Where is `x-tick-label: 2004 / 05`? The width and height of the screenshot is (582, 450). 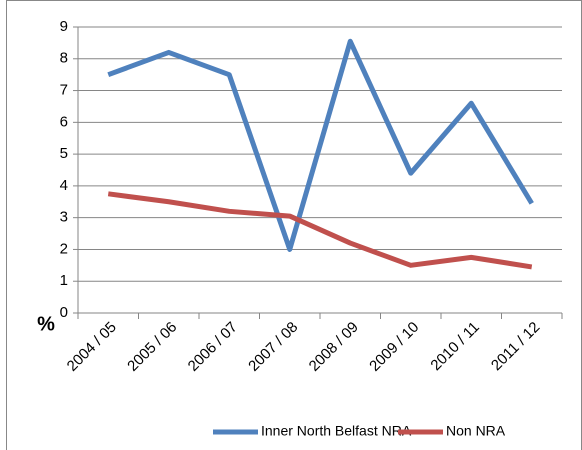 x-tick-label: 2004 / 05 is located at coordinates (92, 347).